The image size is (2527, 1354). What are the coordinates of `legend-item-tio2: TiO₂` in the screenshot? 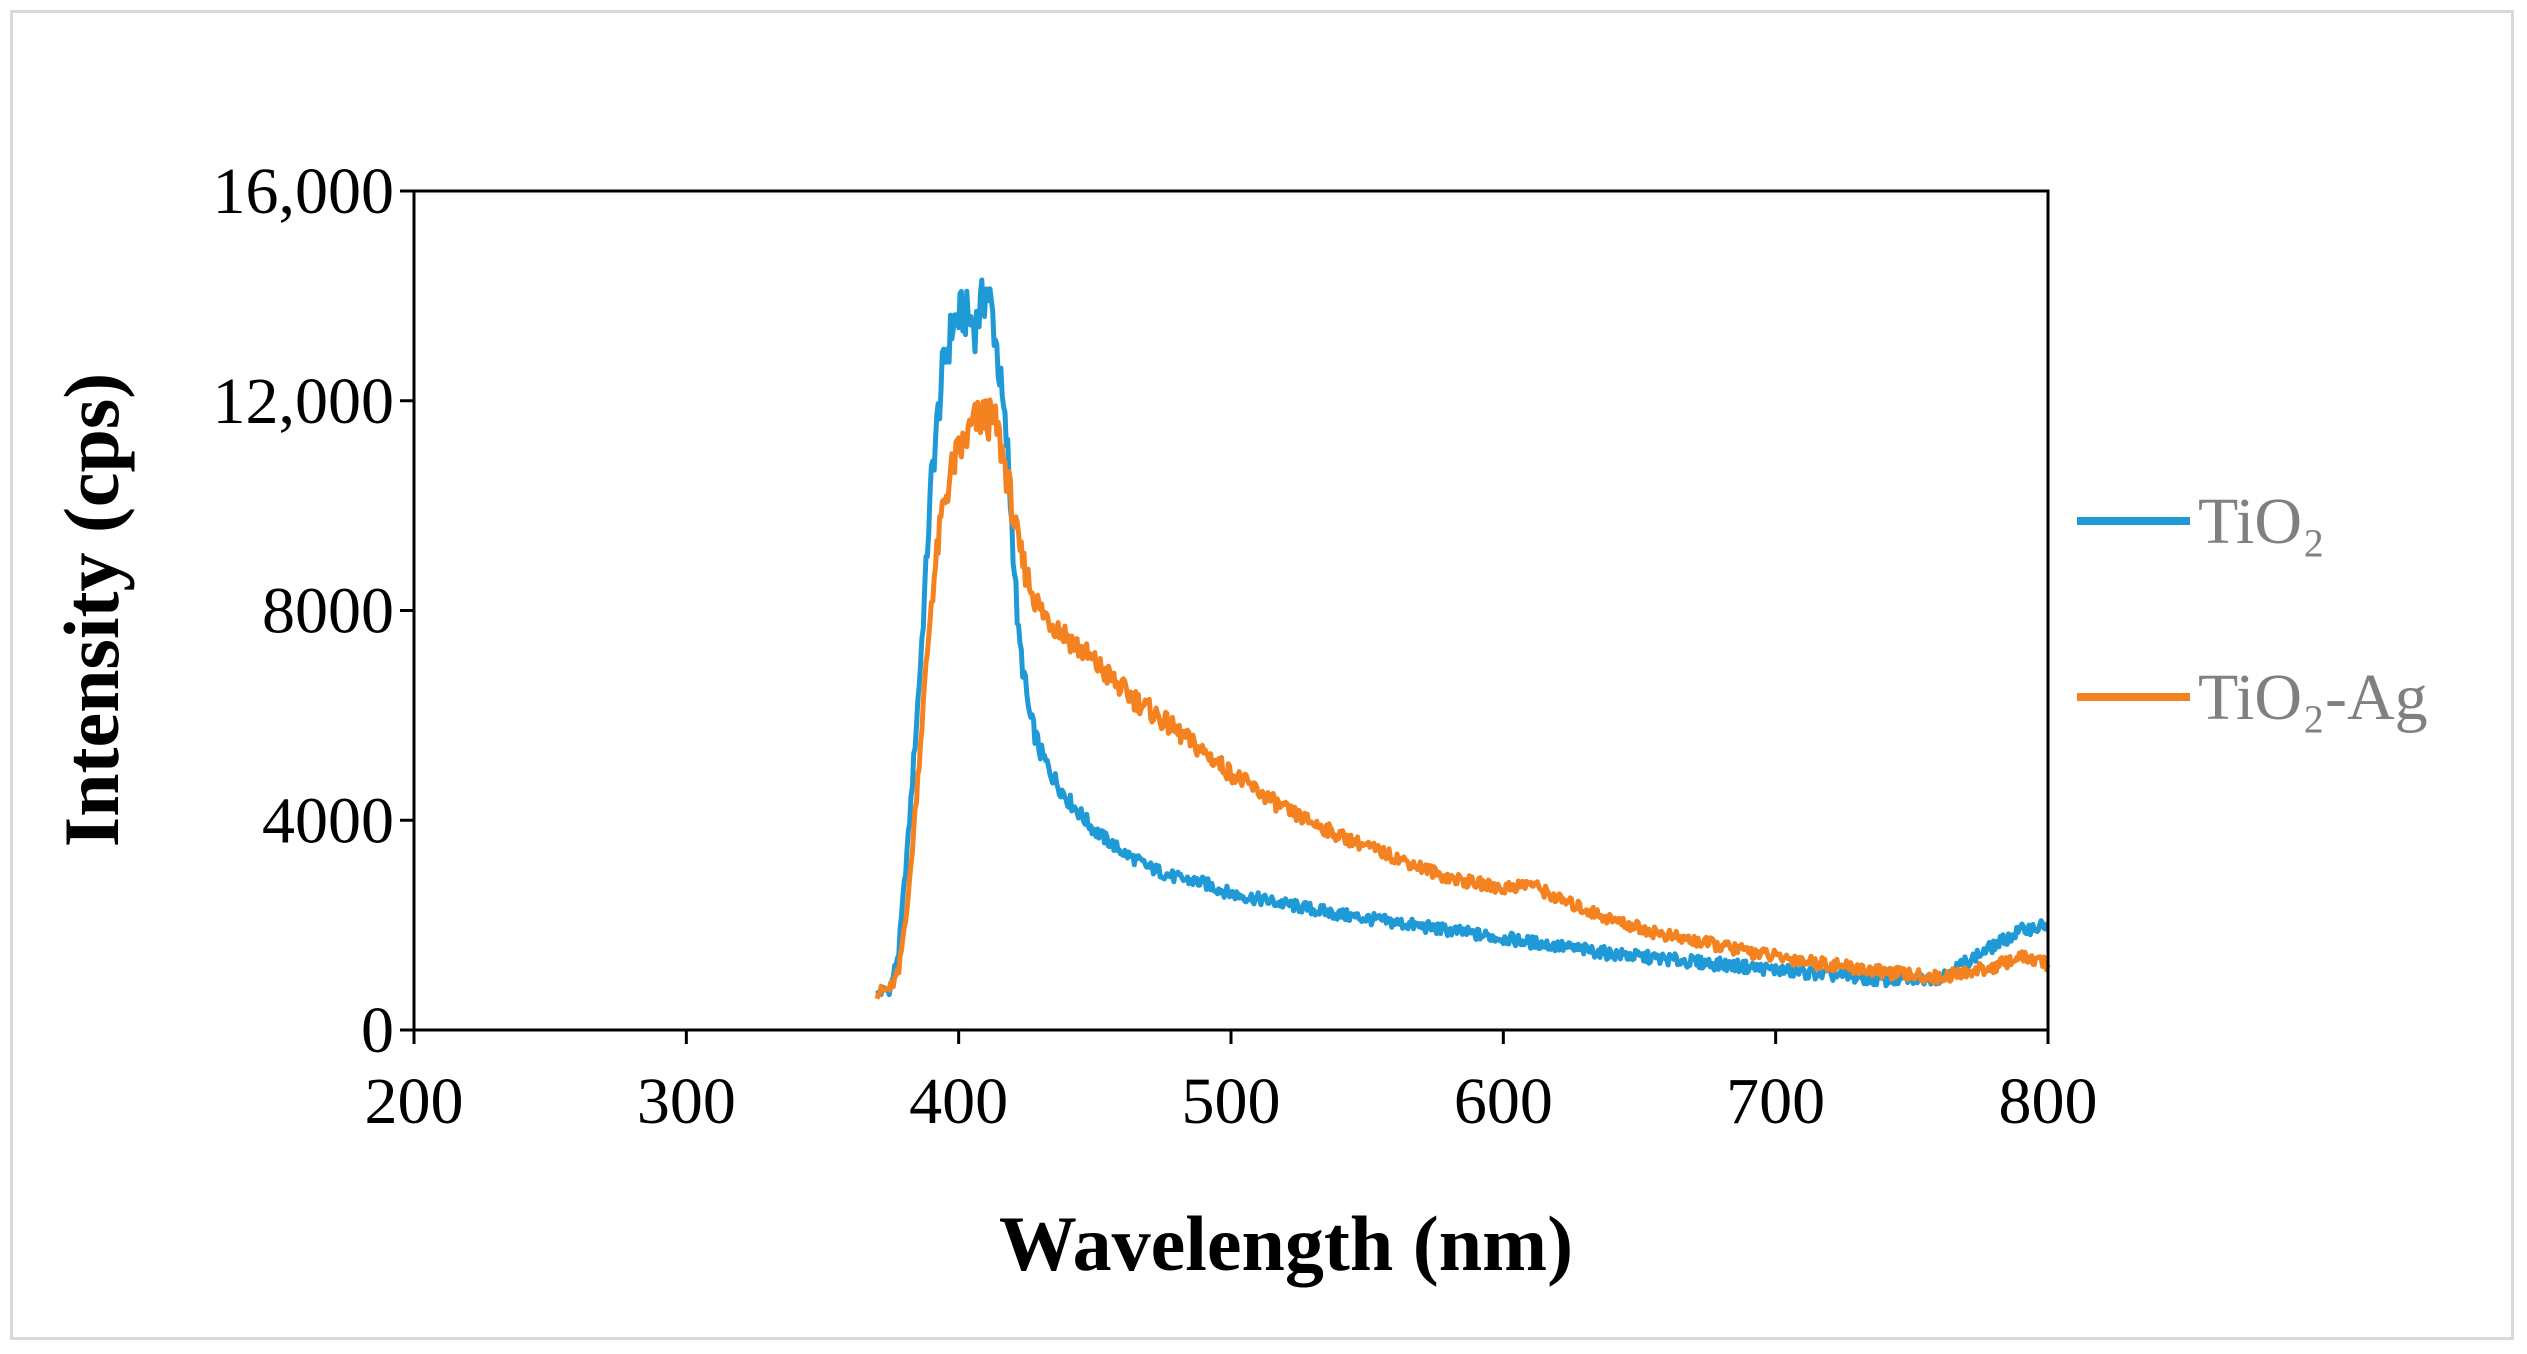 It's located at (2201, 521).